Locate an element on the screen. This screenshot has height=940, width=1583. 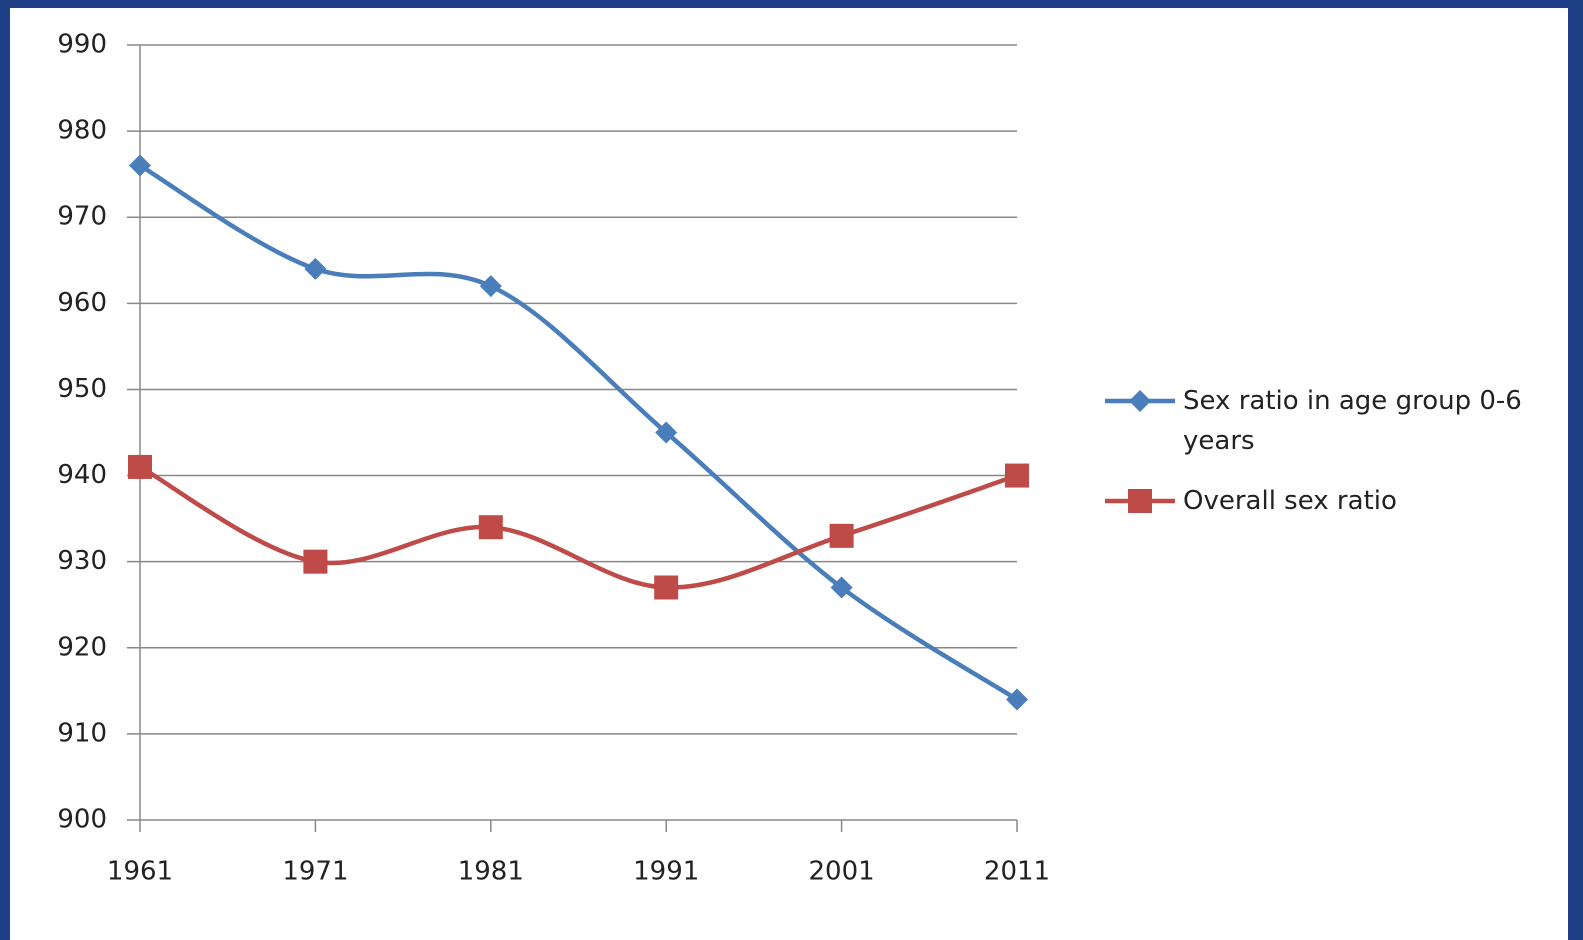
y-tick-label: 980 is located at coordinates (82, 131).